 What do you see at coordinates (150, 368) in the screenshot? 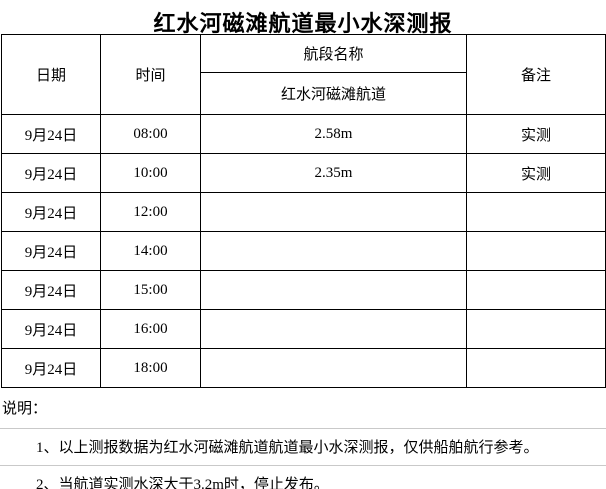
I see `cell-time: 18:00` at bounding box center [150, 368].